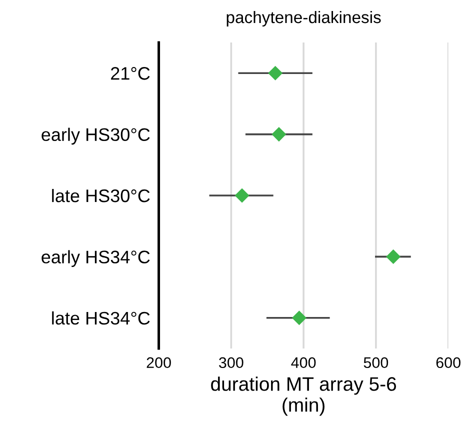 Image resolution: width=467 pixels, height=425 pixels. Describe the element at coordinates (303, 362) in the screenshot. I see `x-tick-label: 400` at that location.